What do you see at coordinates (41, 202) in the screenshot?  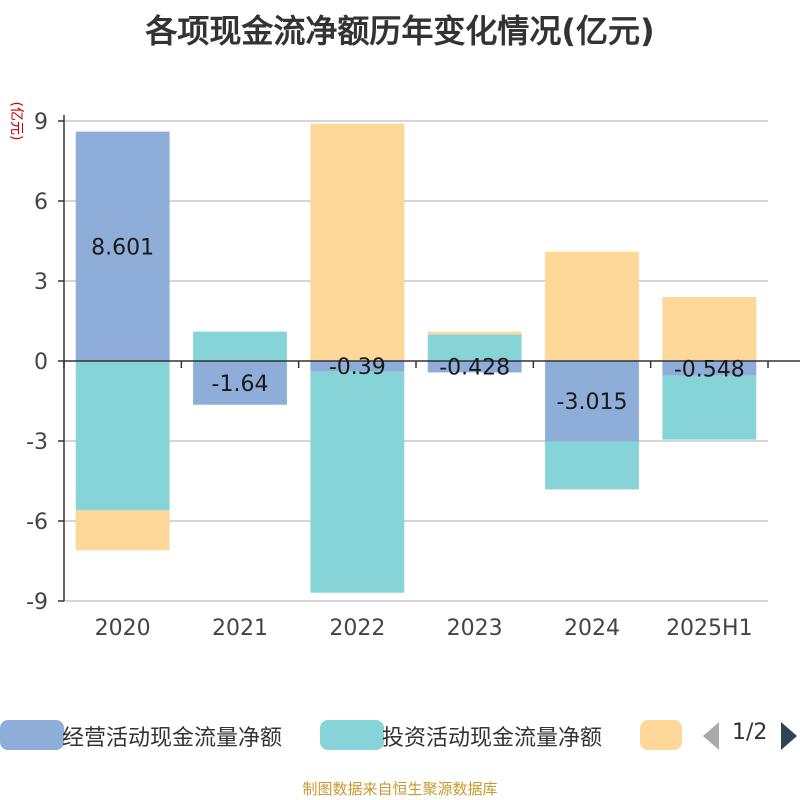 I see `y-tick-label: 6` at bounding box center [41, 202].